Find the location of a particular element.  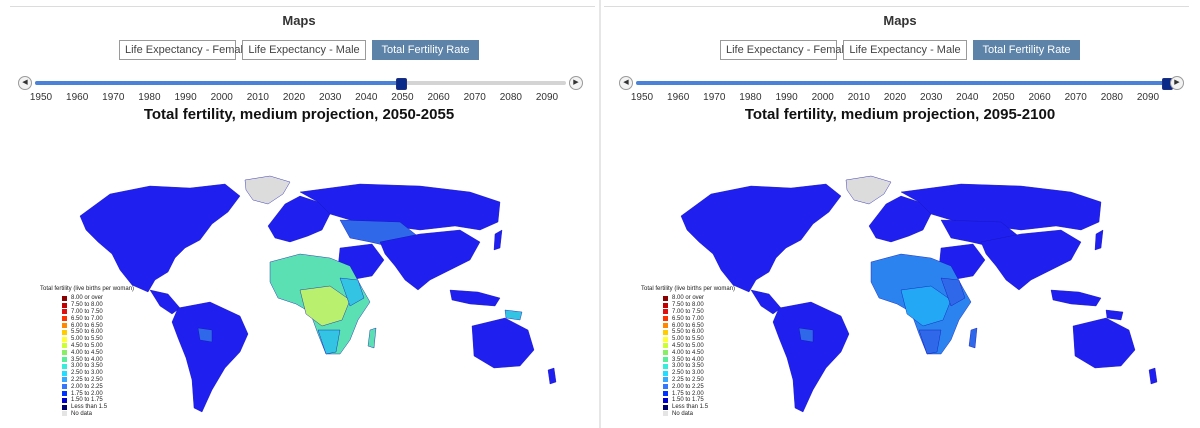

year-tick-2010: 2010 is located at coordinates (257, 97).